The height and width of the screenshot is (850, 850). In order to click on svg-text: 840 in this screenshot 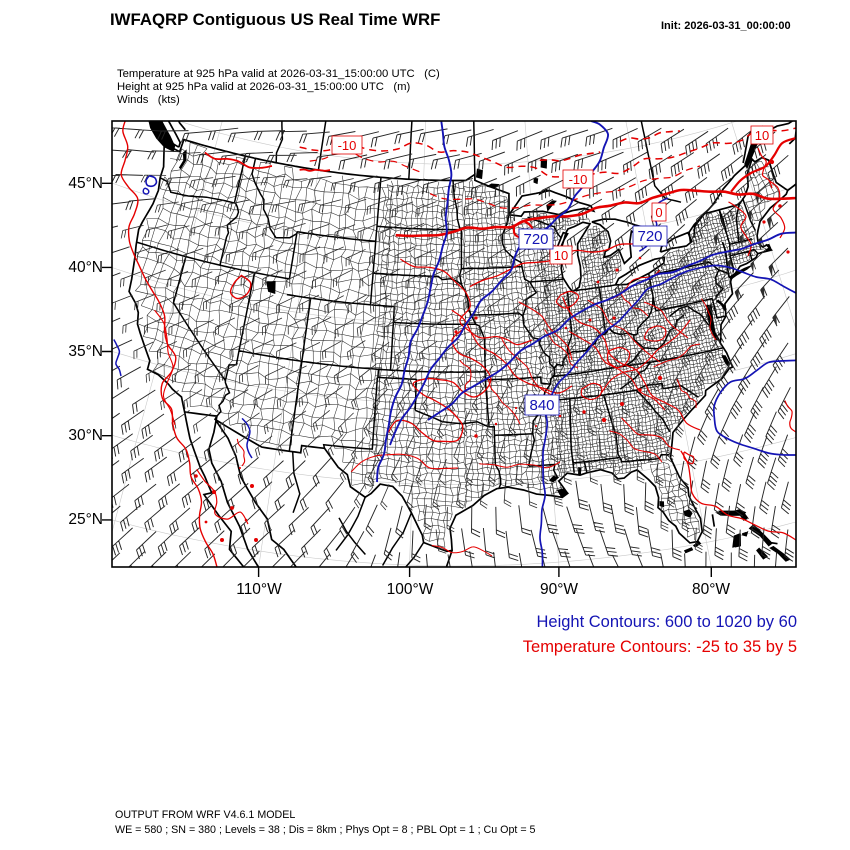, I will do `click(541, 405)`.